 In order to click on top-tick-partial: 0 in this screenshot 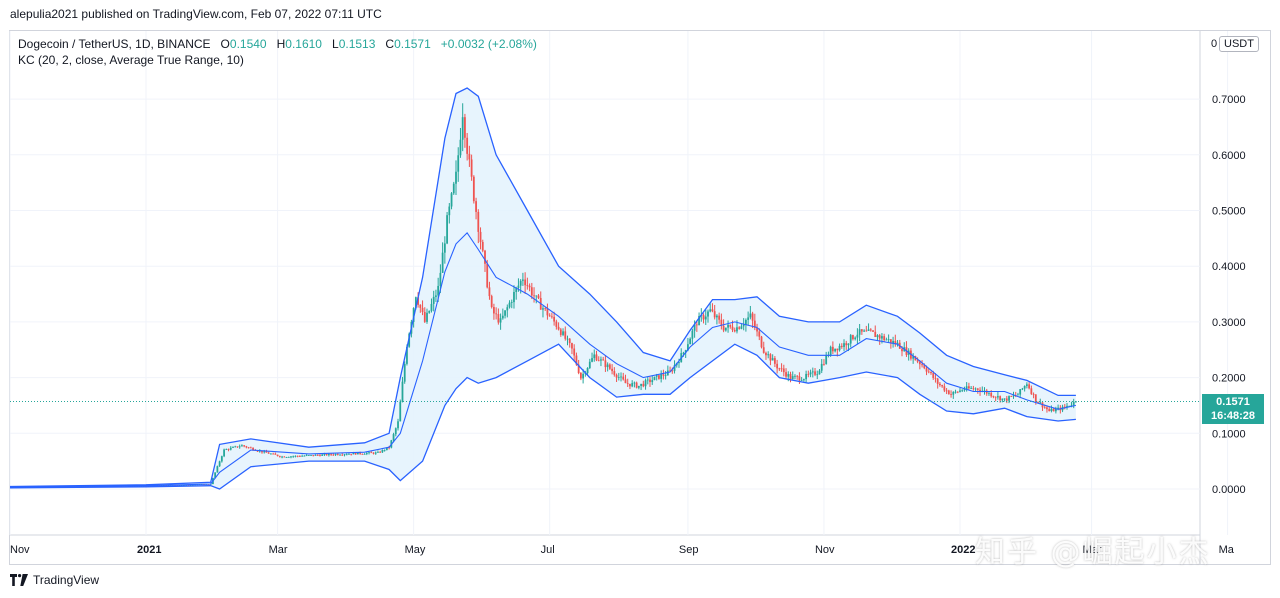, I will do `click(1214, 44)`.